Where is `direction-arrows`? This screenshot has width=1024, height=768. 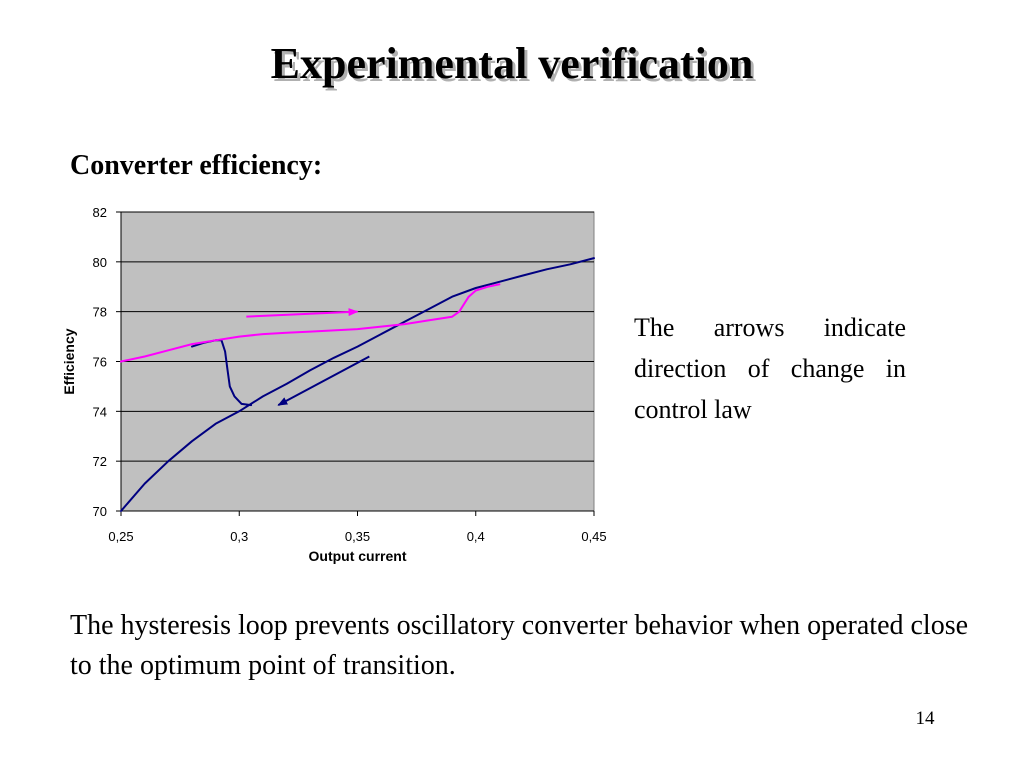
direction-arrows is located at coordinates (308, 357).